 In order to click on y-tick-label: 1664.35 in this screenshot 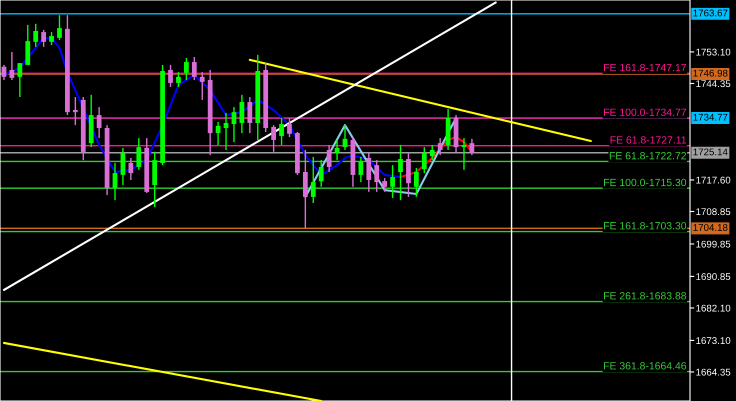, I will do `click(713, 372)`.